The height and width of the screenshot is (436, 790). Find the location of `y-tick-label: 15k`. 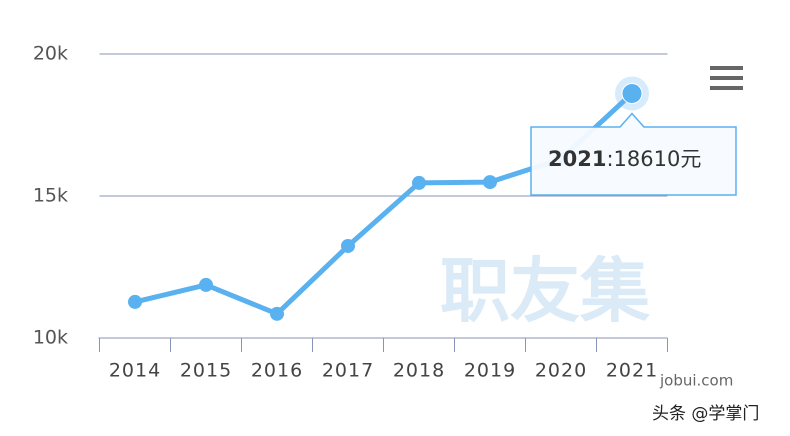

y-tick-label: 15k is located at coordinates (50, 196).